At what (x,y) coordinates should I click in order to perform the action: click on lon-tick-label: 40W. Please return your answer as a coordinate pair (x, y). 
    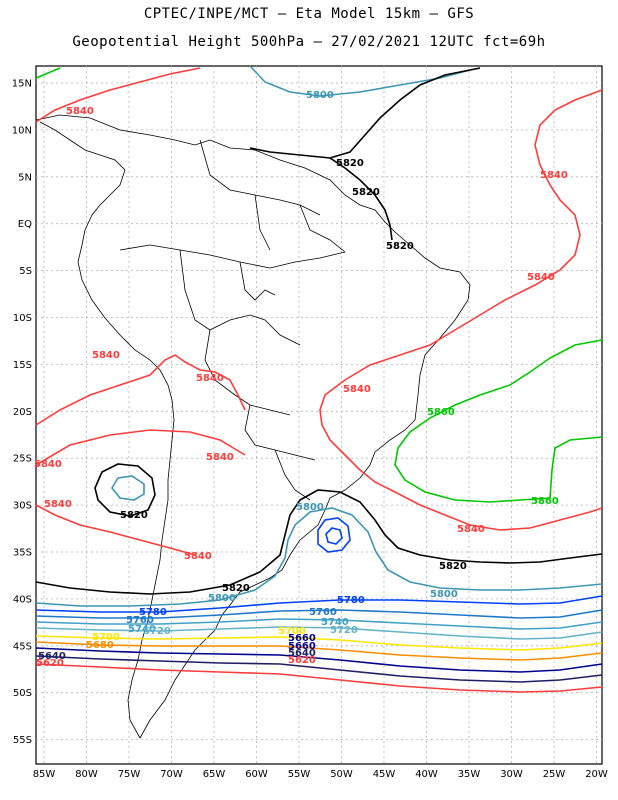
    Looking at the image, I should click on (426, 774).